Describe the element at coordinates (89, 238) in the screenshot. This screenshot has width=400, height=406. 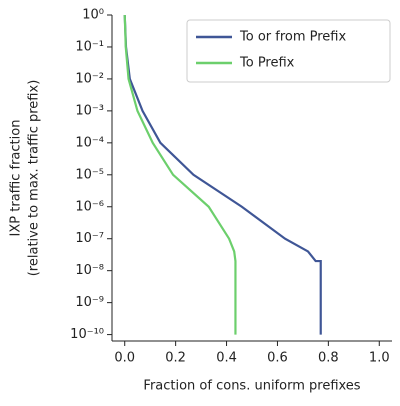
I see `y-tick-label: 10⁻⁷` at that location.